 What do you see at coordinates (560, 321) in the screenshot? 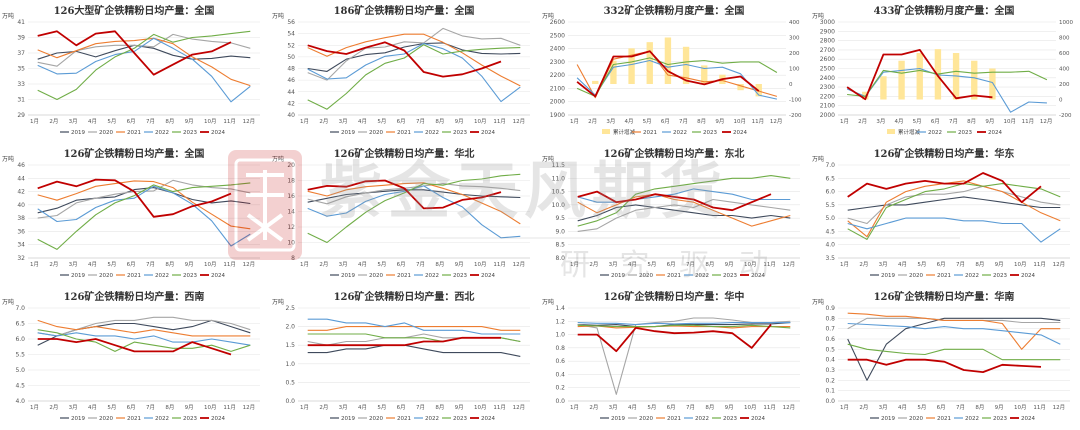
I see `y-tick-label: 1.2` at bounding box center [560, 321].